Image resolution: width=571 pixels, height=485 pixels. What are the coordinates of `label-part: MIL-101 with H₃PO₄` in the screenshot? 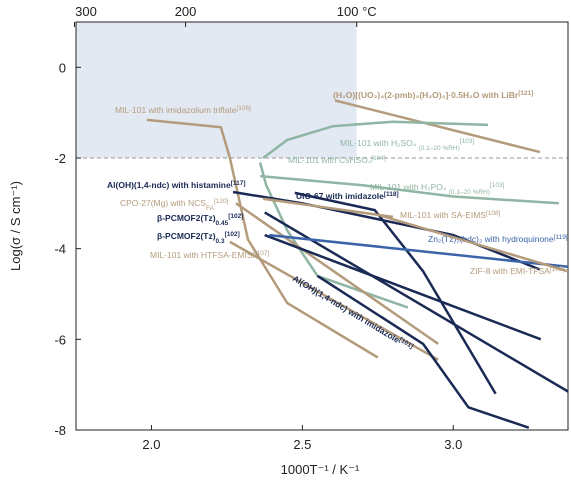 It's located at (409, 187).